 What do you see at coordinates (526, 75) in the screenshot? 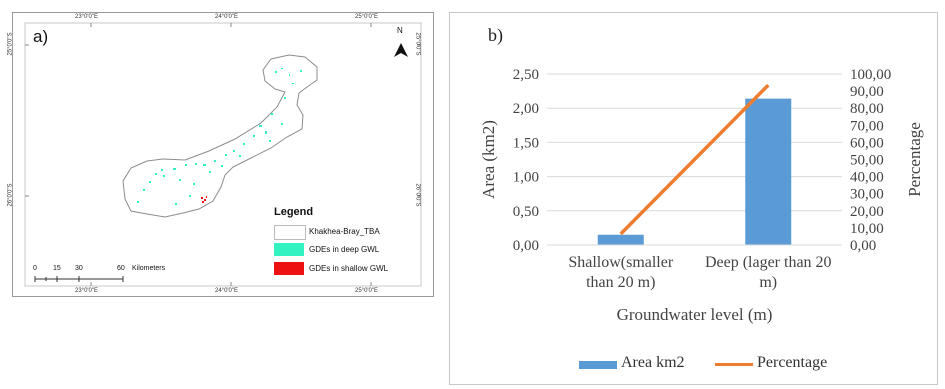
I see `y-tick-label: 2,50` at bounding box center [526, 75].